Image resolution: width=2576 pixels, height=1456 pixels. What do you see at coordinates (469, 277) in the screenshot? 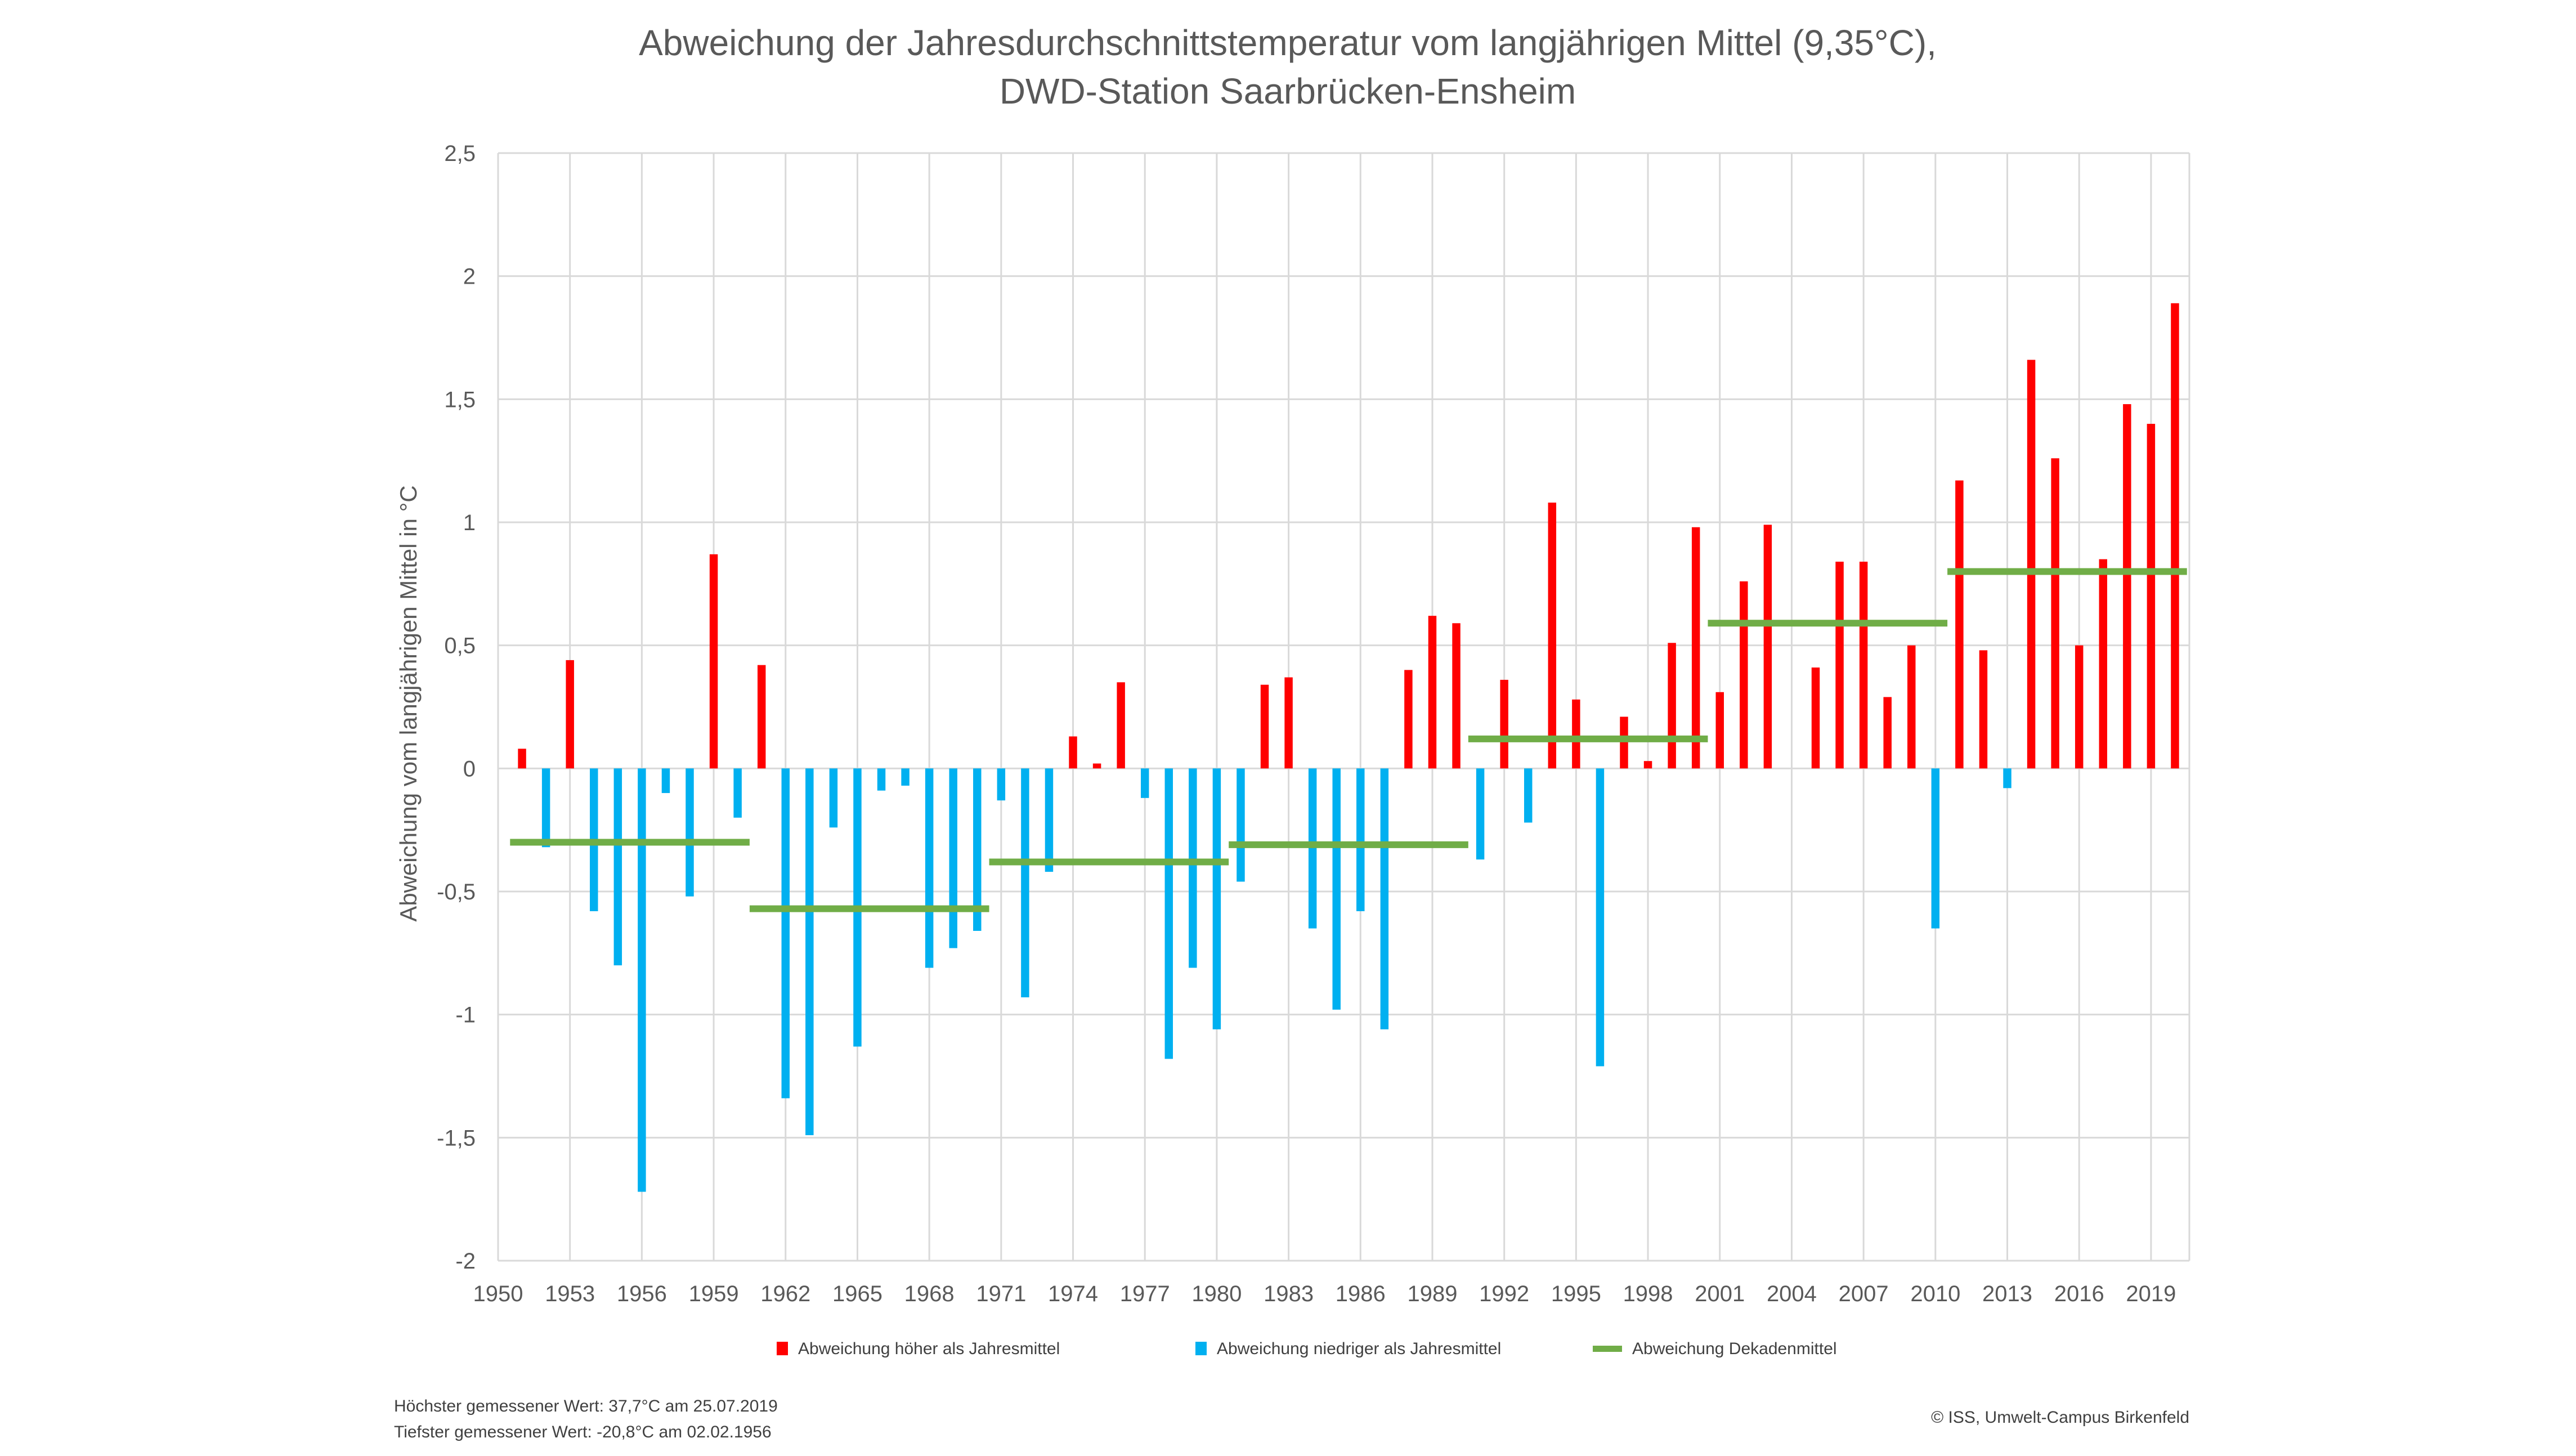
I see `y-tick-label: 2` at bounding box center [469, 277].